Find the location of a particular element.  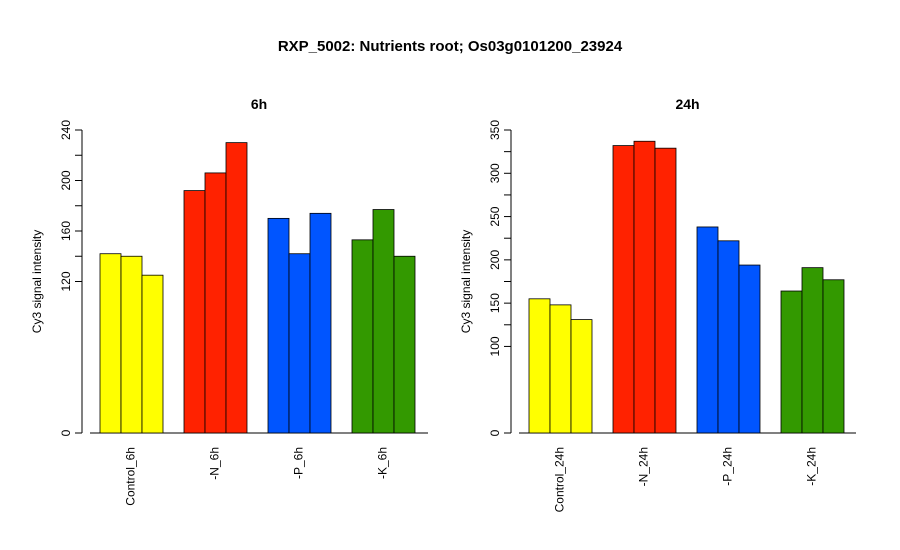

x-tick-label: -P_24h is located at coordinates (728, 466).